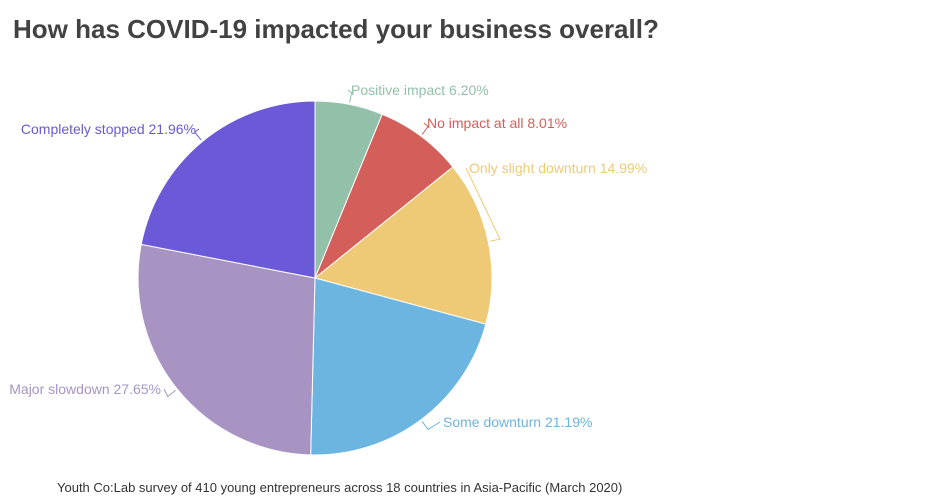  Describe the element at coordinates (108, 129) in the screenshot. I see `slice-label: Completely stopped 21.96%` at that location.